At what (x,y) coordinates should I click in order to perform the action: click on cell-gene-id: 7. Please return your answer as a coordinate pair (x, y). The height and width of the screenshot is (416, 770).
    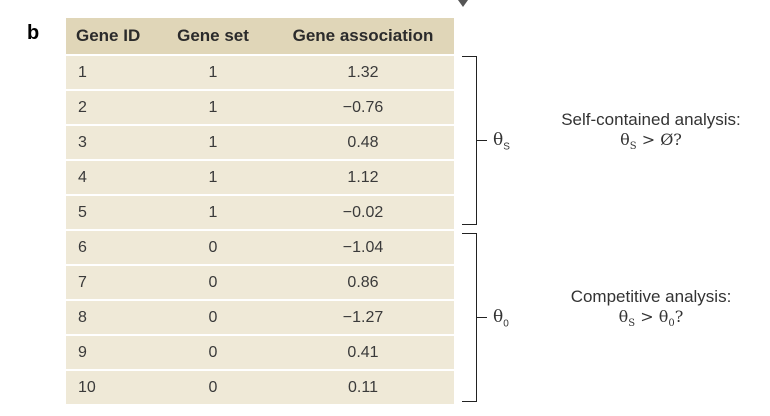
    Looking at the image, I should click on (82, 282).